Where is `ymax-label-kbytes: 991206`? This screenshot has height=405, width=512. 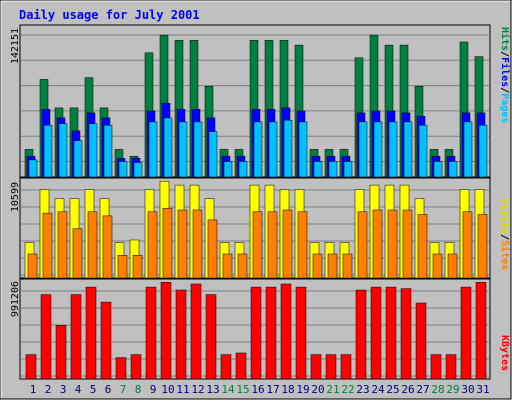
ymax-label-kbytes: 991206 is located at coordinates (15, 299).